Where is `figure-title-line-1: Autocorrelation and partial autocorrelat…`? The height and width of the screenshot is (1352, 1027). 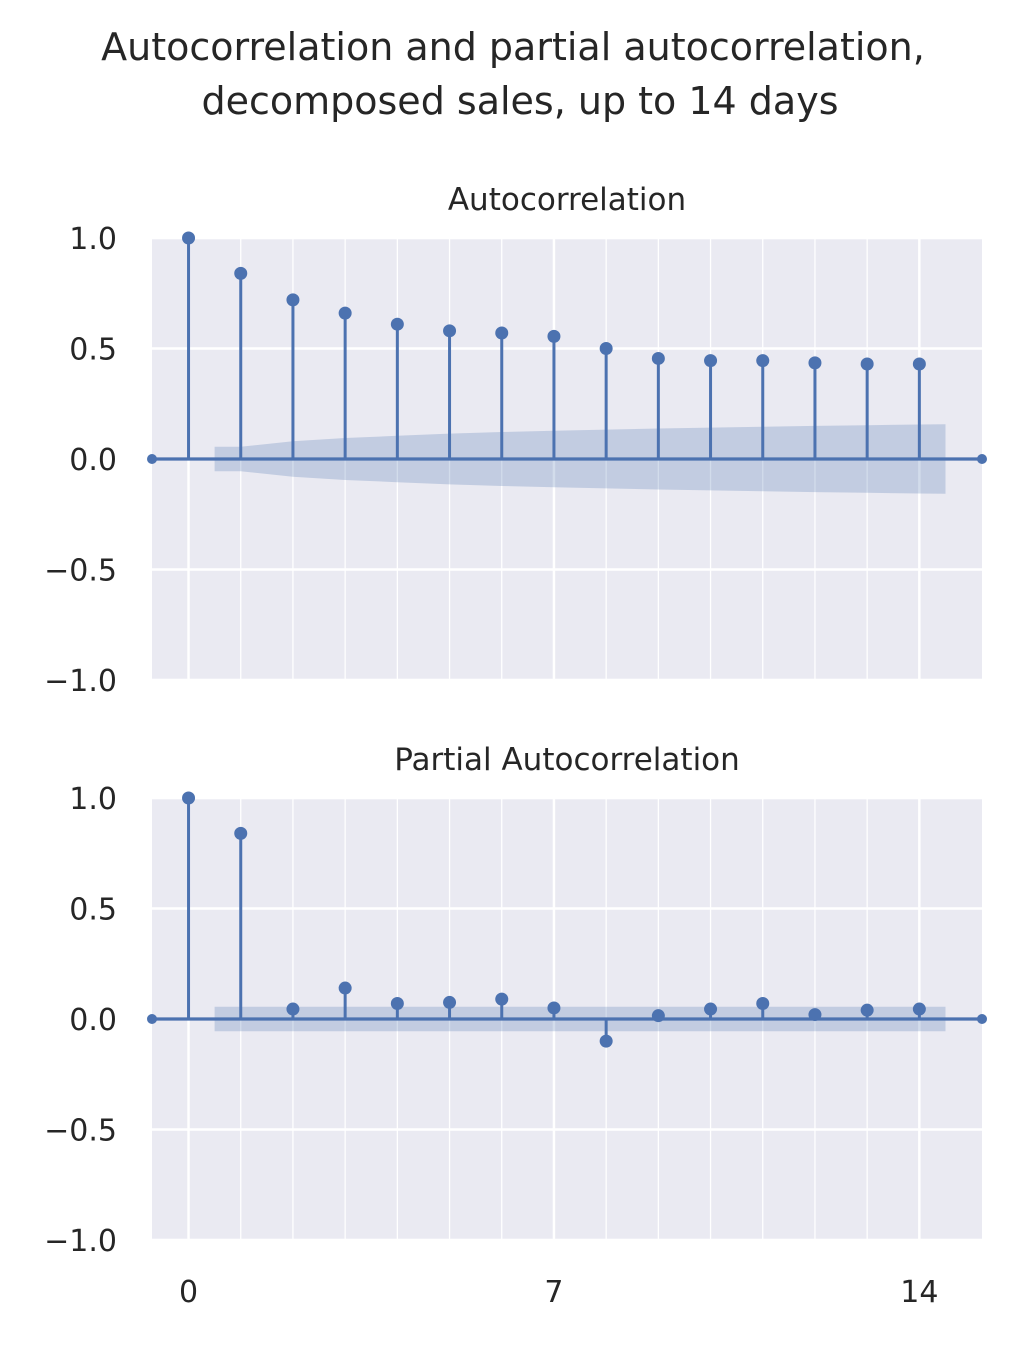
figure-title-line-1: Autocorrelation and partial autocorrelat… is located at coordinates (513, 47).